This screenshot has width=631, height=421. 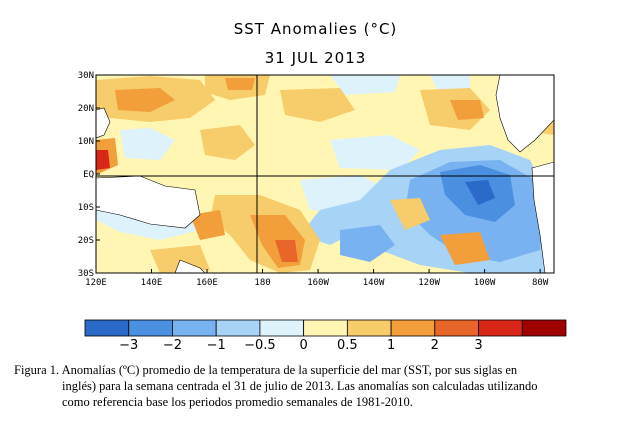 What do you see at coordinates (318, 283) in the screenshot?
I see `lon-label: 160W` at bounding box center [318, 283].